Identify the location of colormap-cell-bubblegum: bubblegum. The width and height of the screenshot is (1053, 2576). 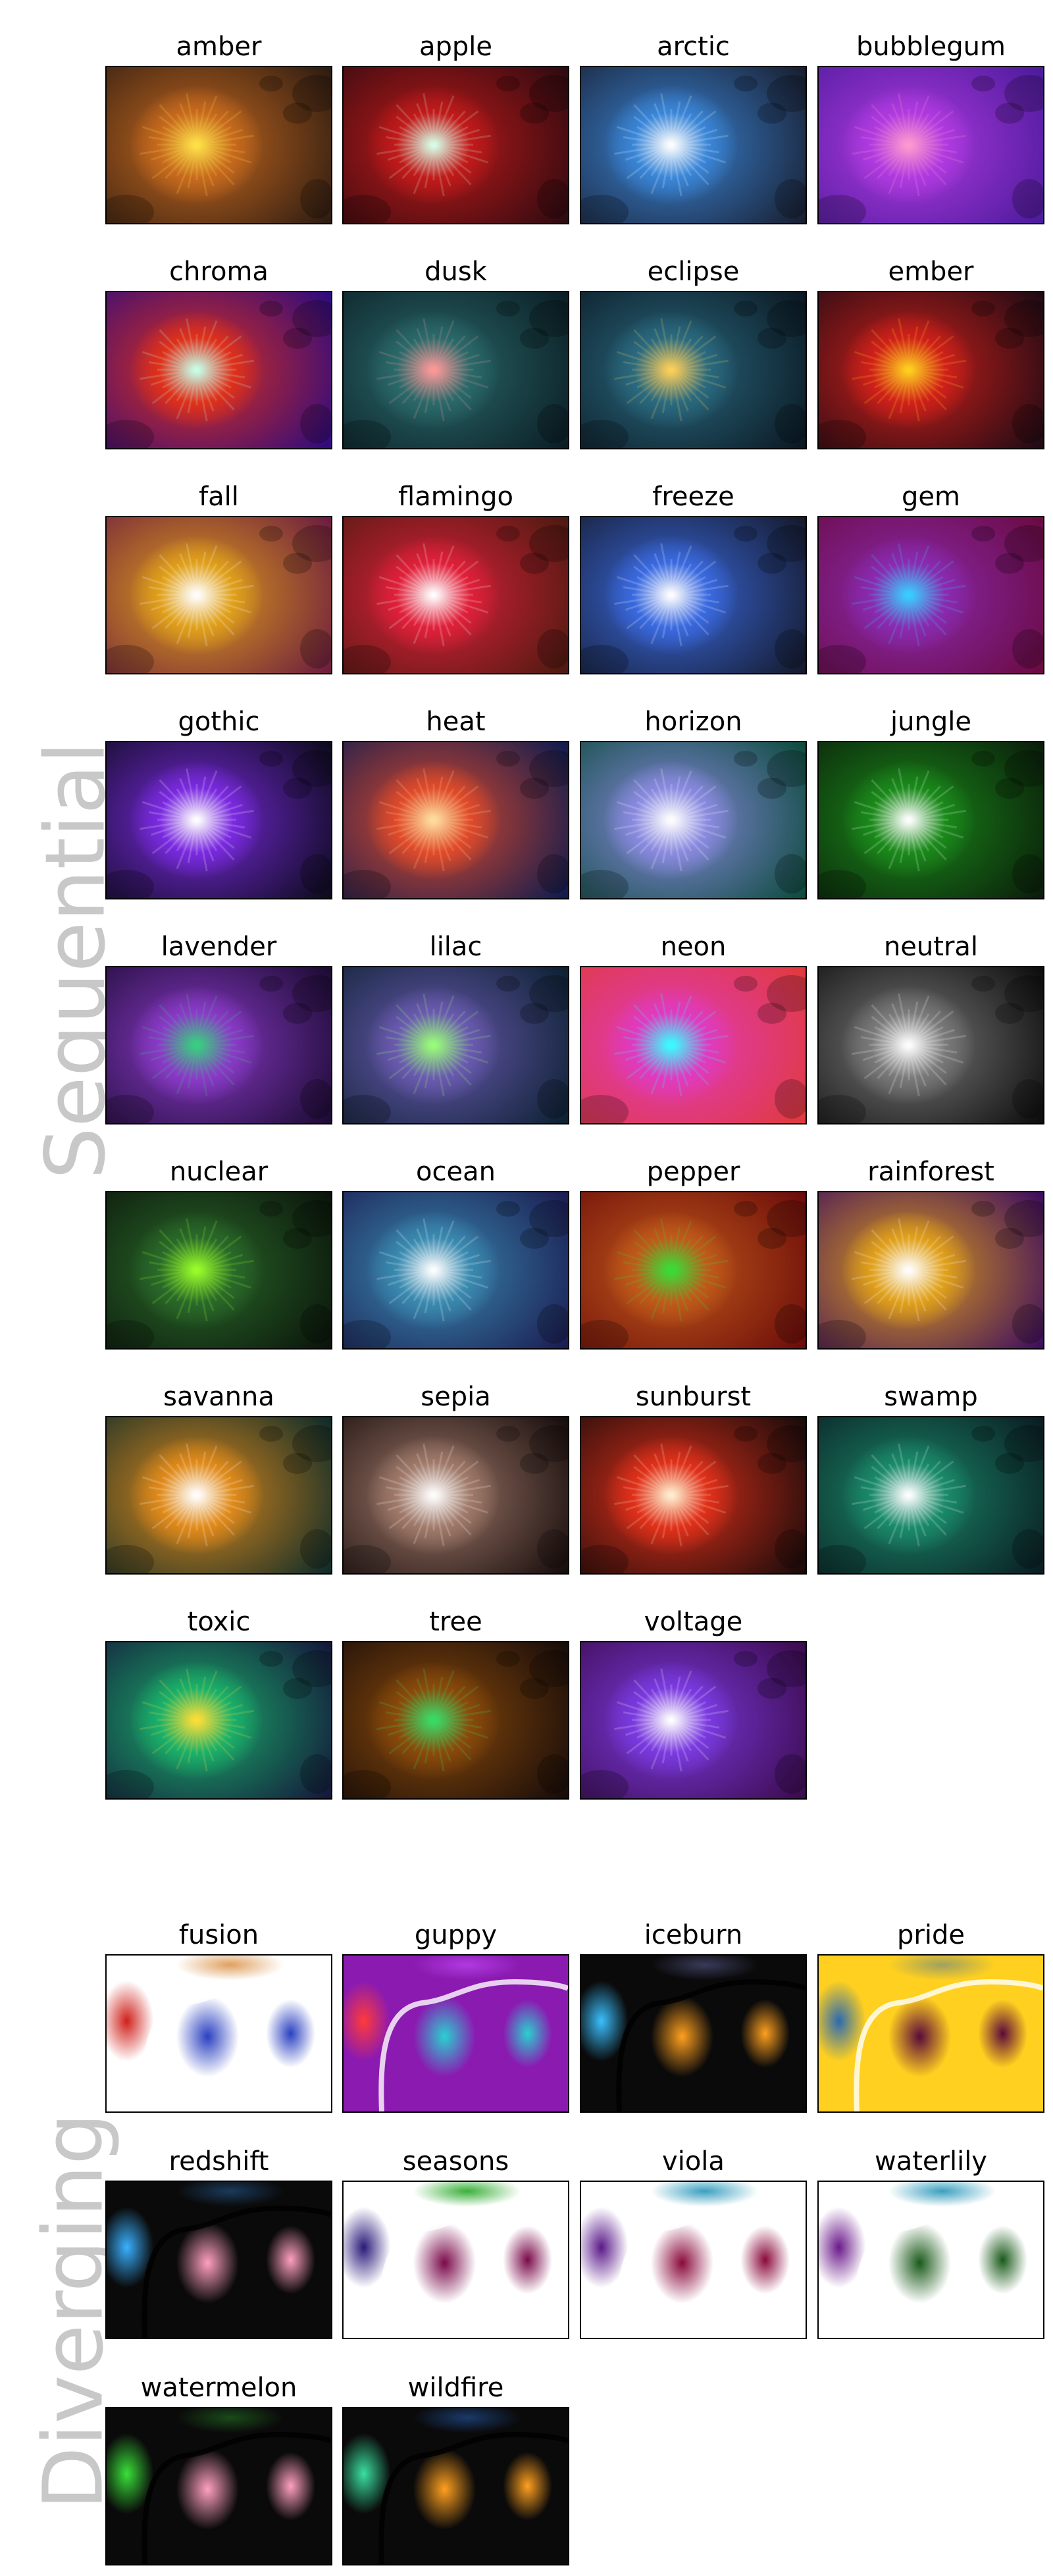
(930, 128).